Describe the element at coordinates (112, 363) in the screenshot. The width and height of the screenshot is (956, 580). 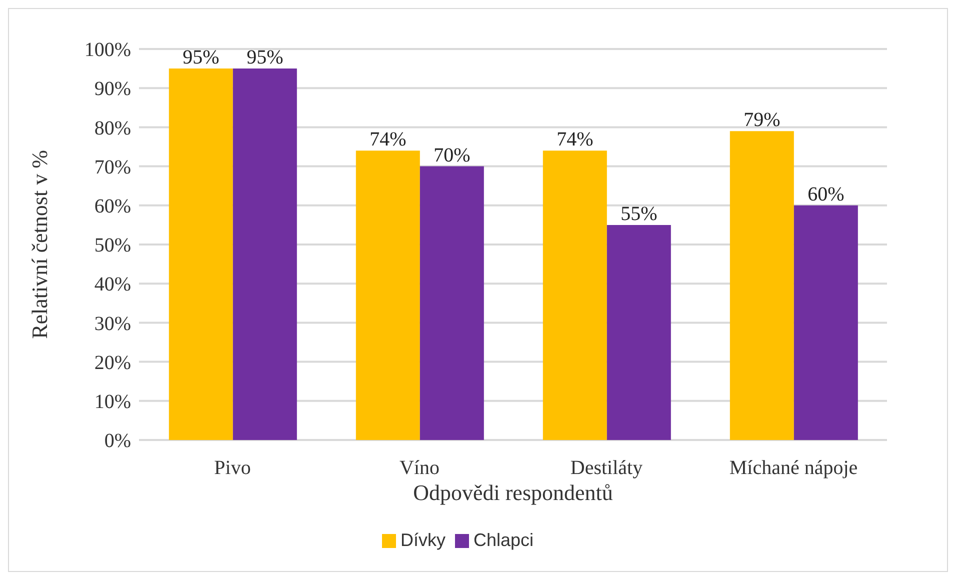
I see `y-tick-label: 20%` at that location.